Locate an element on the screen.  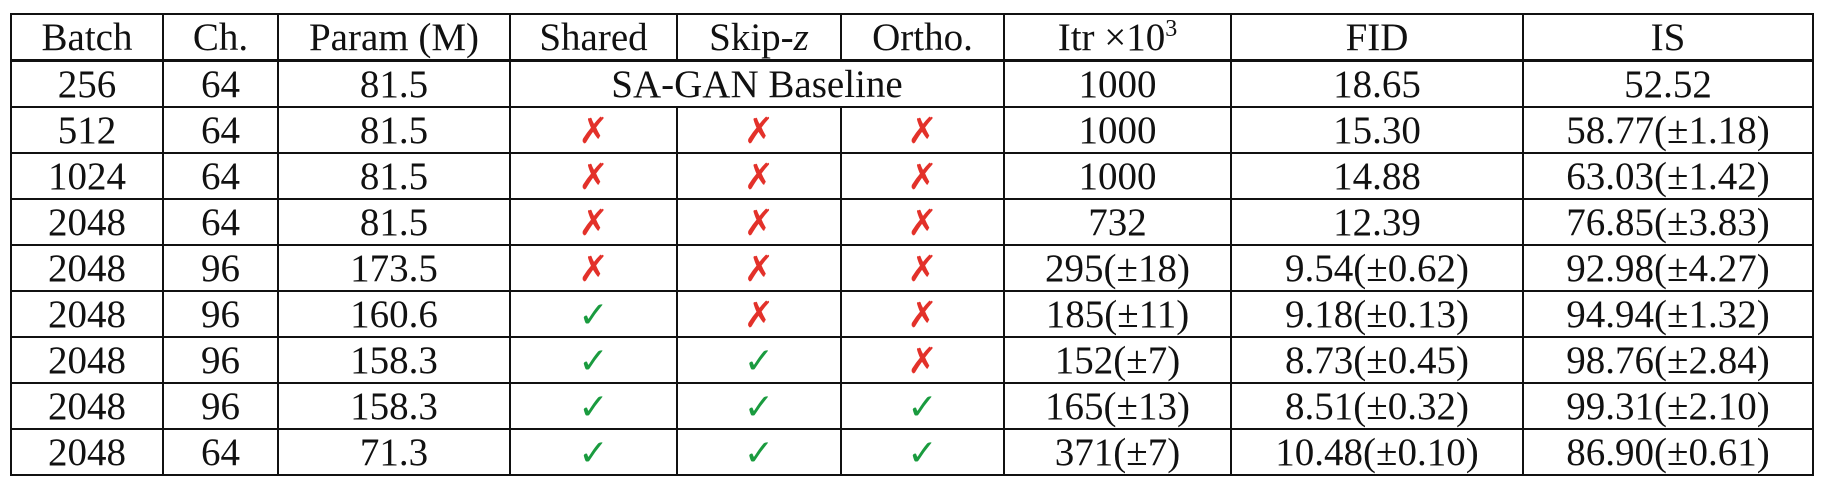
cell-is: 98.76(±2.84) is located at coordinates (1668, 360).